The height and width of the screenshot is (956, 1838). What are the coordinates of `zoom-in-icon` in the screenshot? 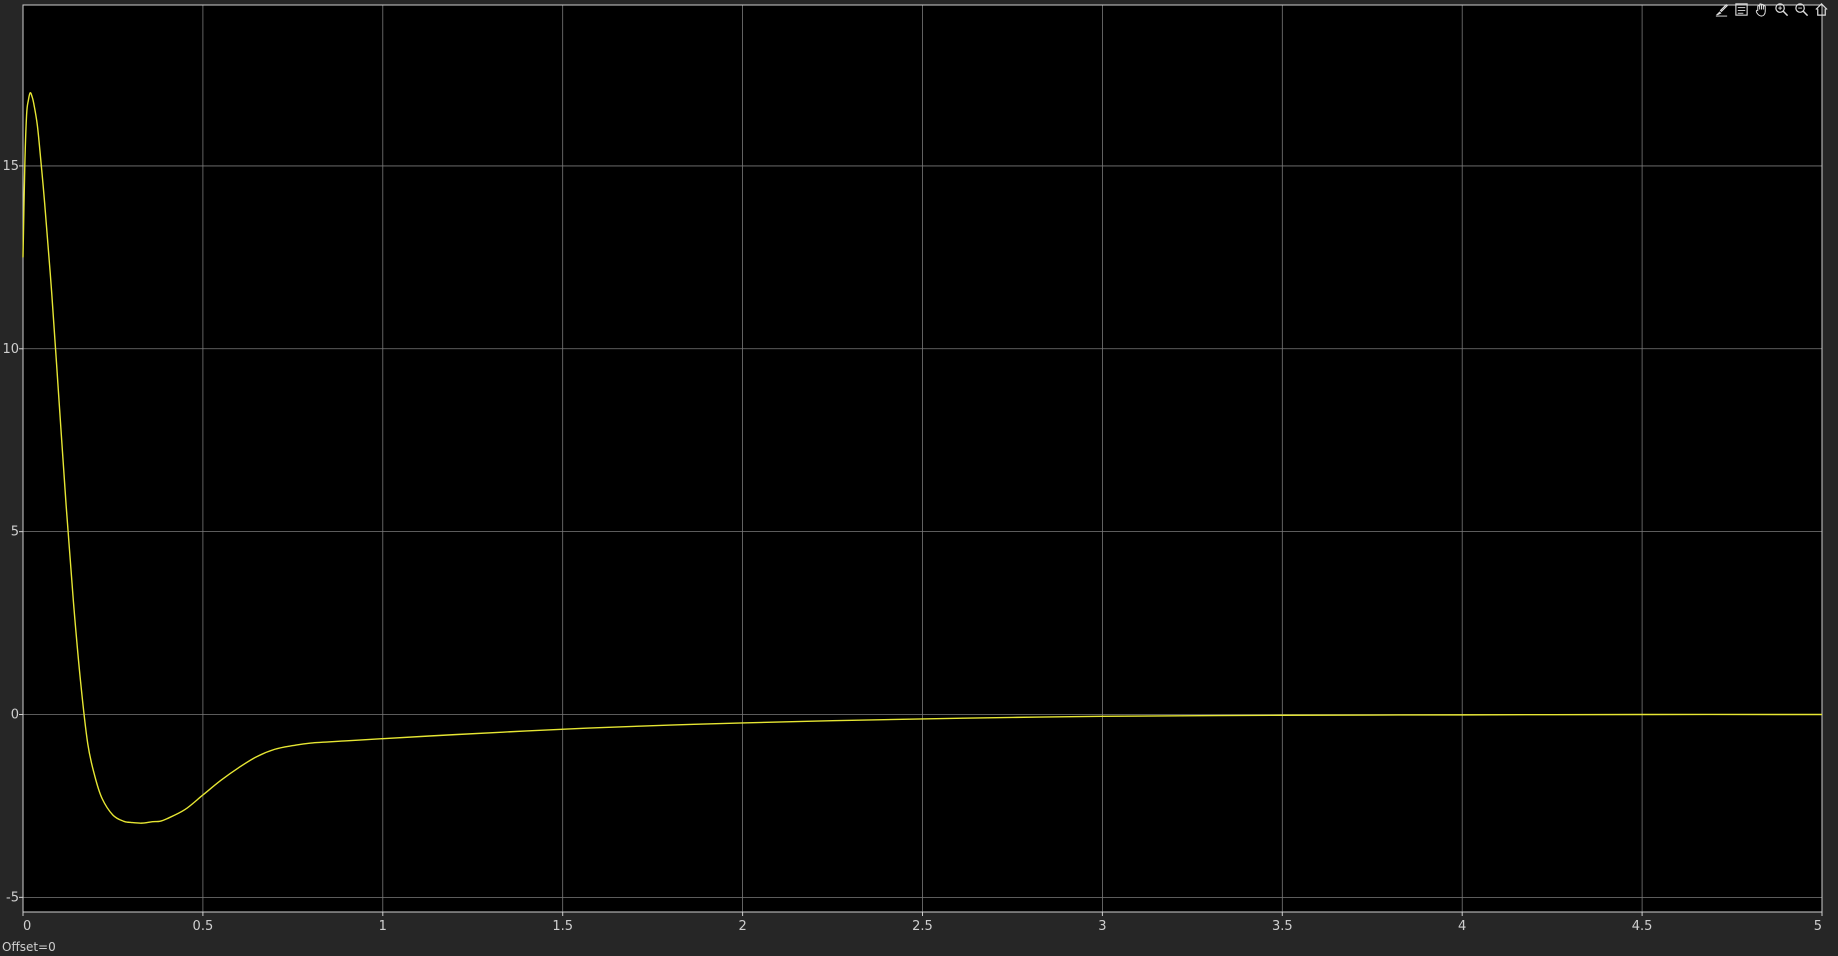 It's located at (1781, 9).